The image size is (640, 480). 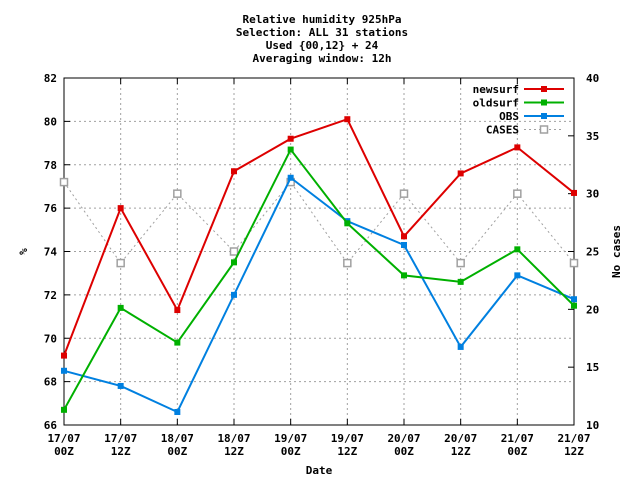 What do you see at coordinates (592, 78) in the screenshot?
I see `y2-tick-label: 40` at bounding box center [592, 78].